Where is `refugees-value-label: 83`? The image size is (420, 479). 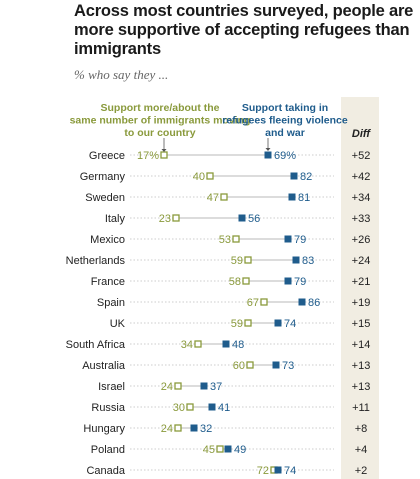
refugees-value-label: 83 is located at coordinates (308, 261).